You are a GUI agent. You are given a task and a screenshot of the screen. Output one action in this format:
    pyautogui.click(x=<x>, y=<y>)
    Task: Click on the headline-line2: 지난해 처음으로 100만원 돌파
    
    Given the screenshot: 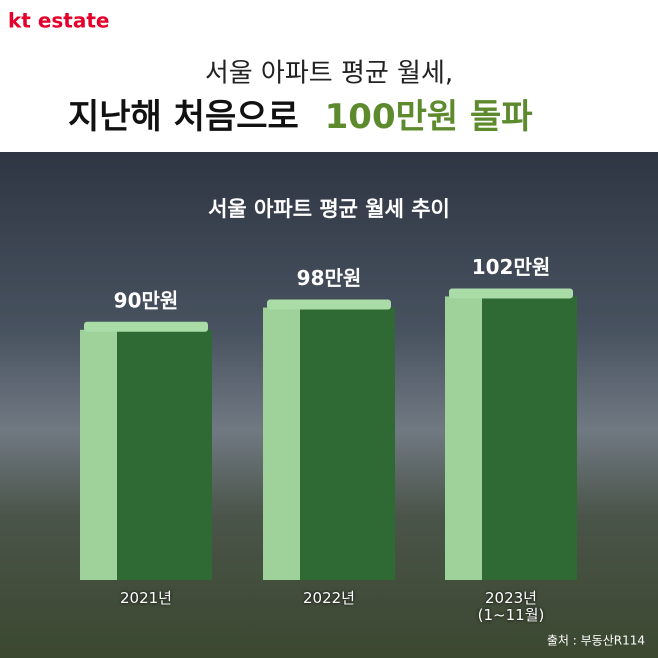 What is the action you would take?
    pyautogui.click(x=300, y=117)
    